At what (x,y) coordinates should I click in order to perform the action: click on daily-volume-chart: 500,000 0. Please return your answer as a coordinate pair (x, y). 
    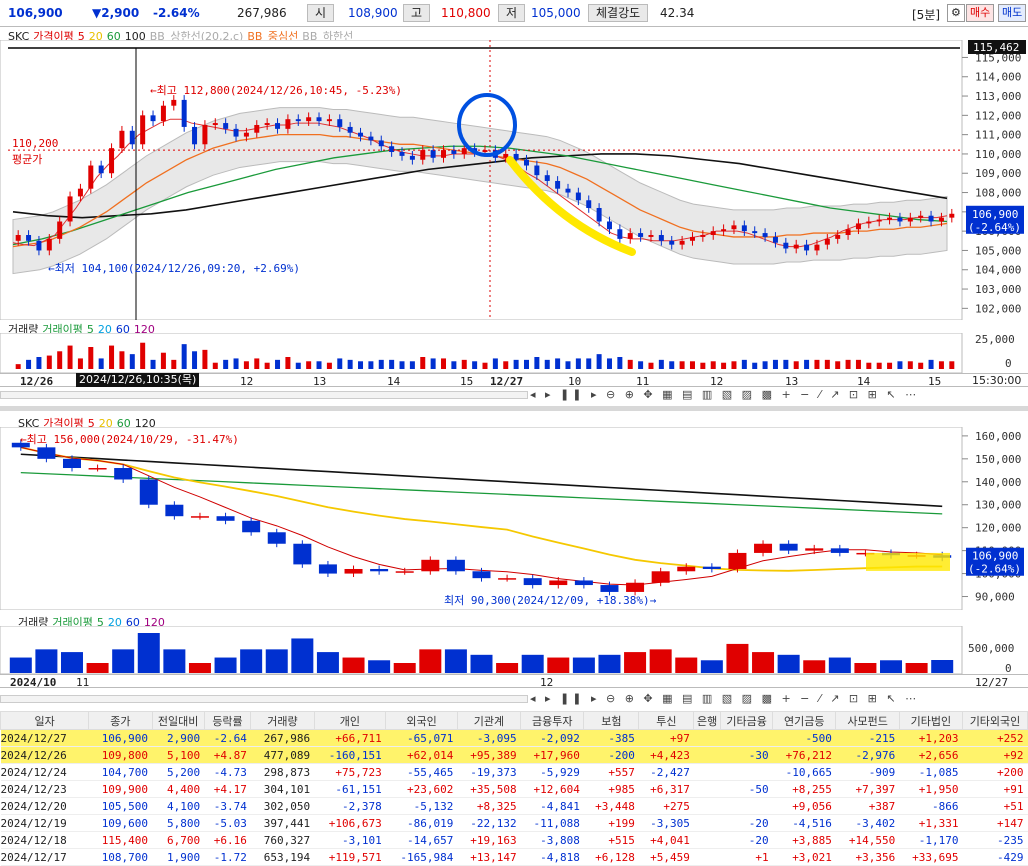
    Looking at the image, I should click on (514, 650).